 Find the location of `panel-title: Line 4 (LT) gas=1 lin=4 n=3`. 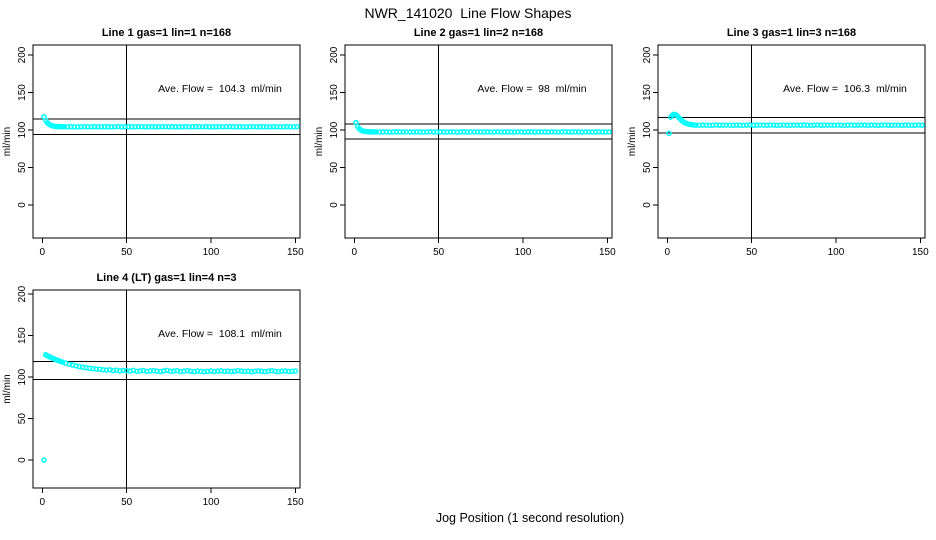

panel-title: Line 4 (LT) gas=1 lin=4 n=3 is located at coordinates (166, 278).